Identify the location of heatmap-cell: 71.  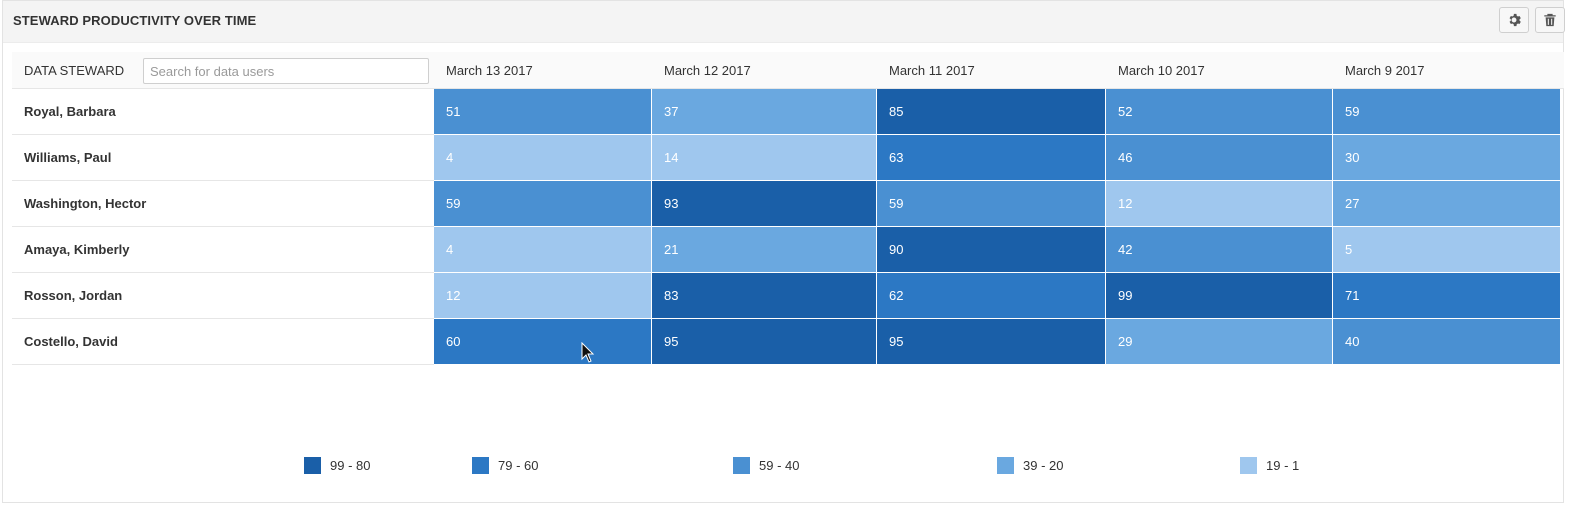
(1447, 296).